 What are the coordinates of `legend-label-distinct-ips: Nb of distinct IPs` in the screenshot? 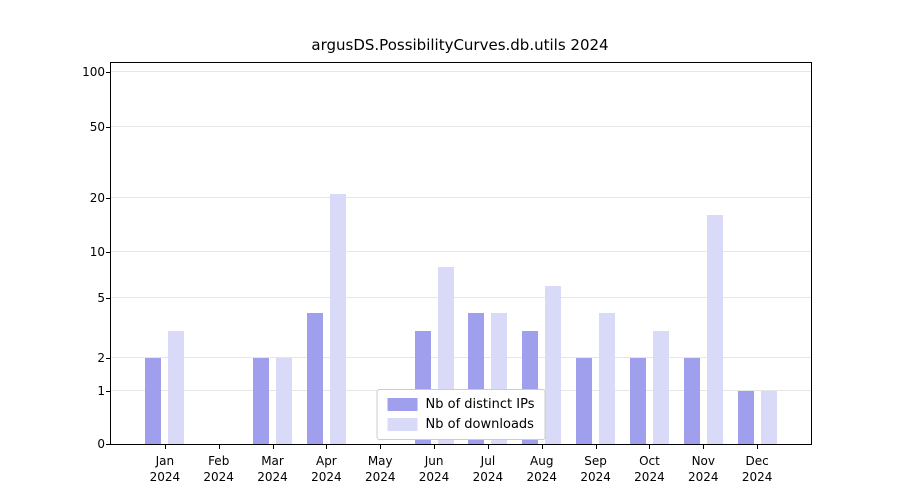 It's located at (480, 404).